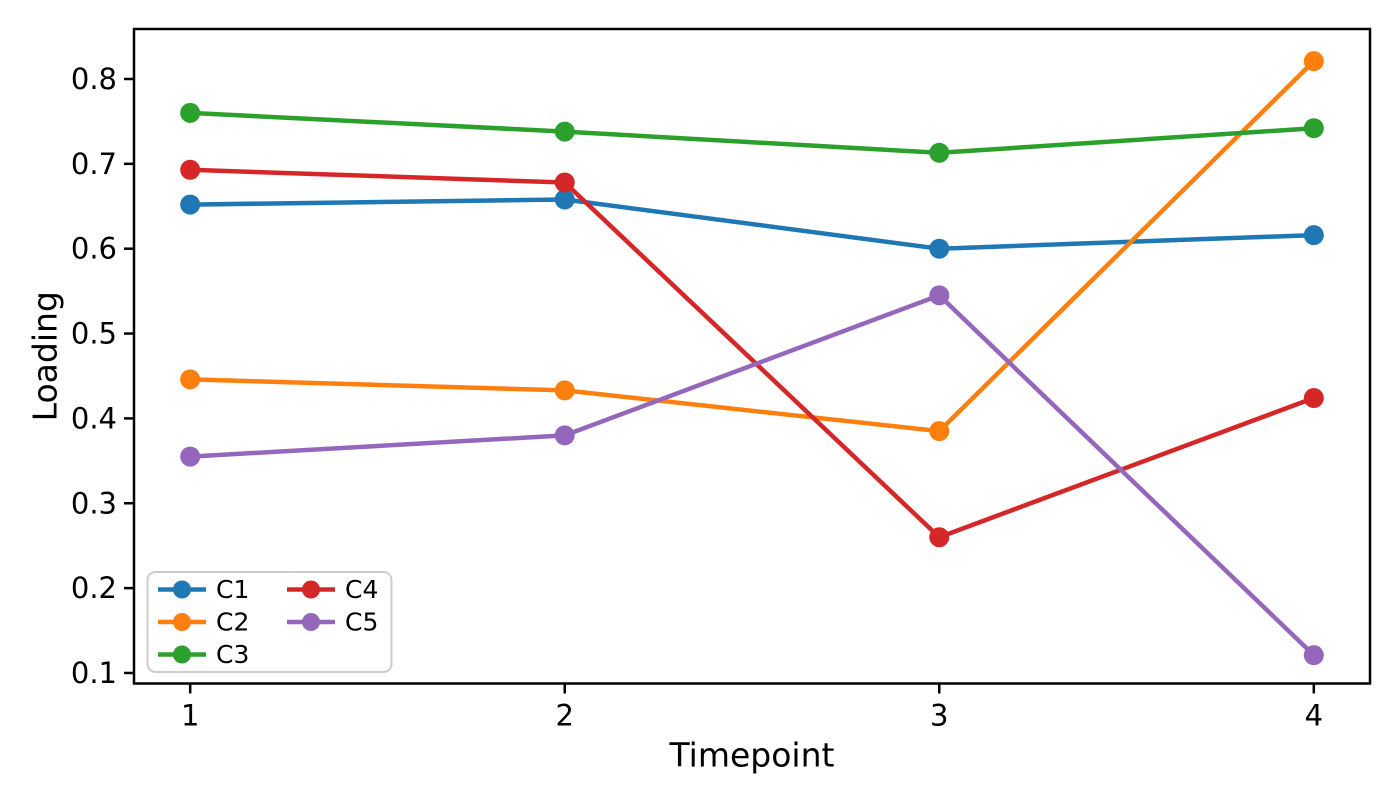 The image size is (1400, 800). I want to click on x-tick-label: 3, so click(939, 716).